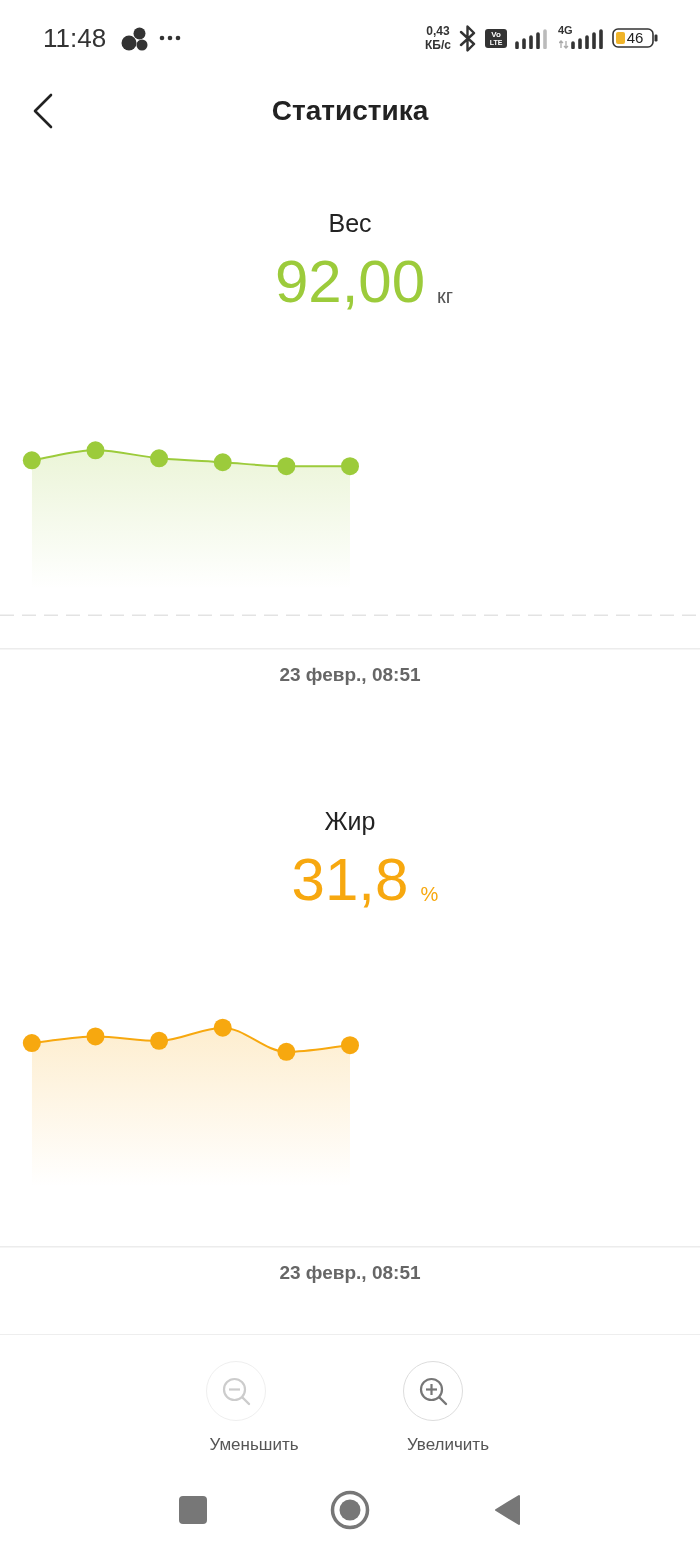  Describe the element at coordinates (350, 879) in the screenshot. I see `text: 31,8` at that location.